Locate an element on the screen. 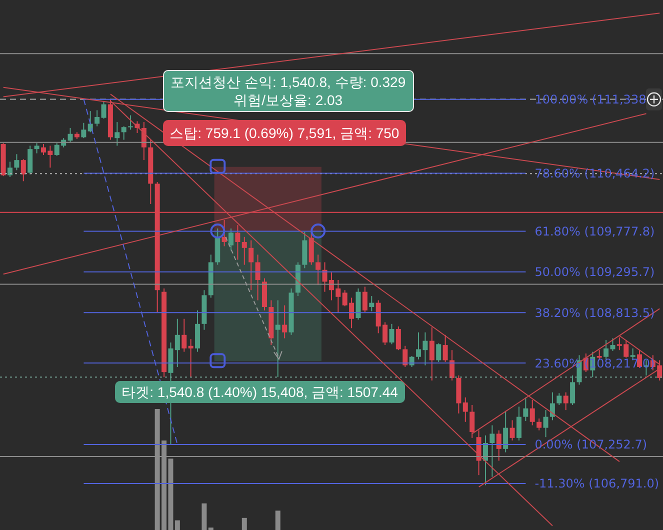  ref-line-label: 50.00% (109,295.7) is located at coordinates (594, 272).